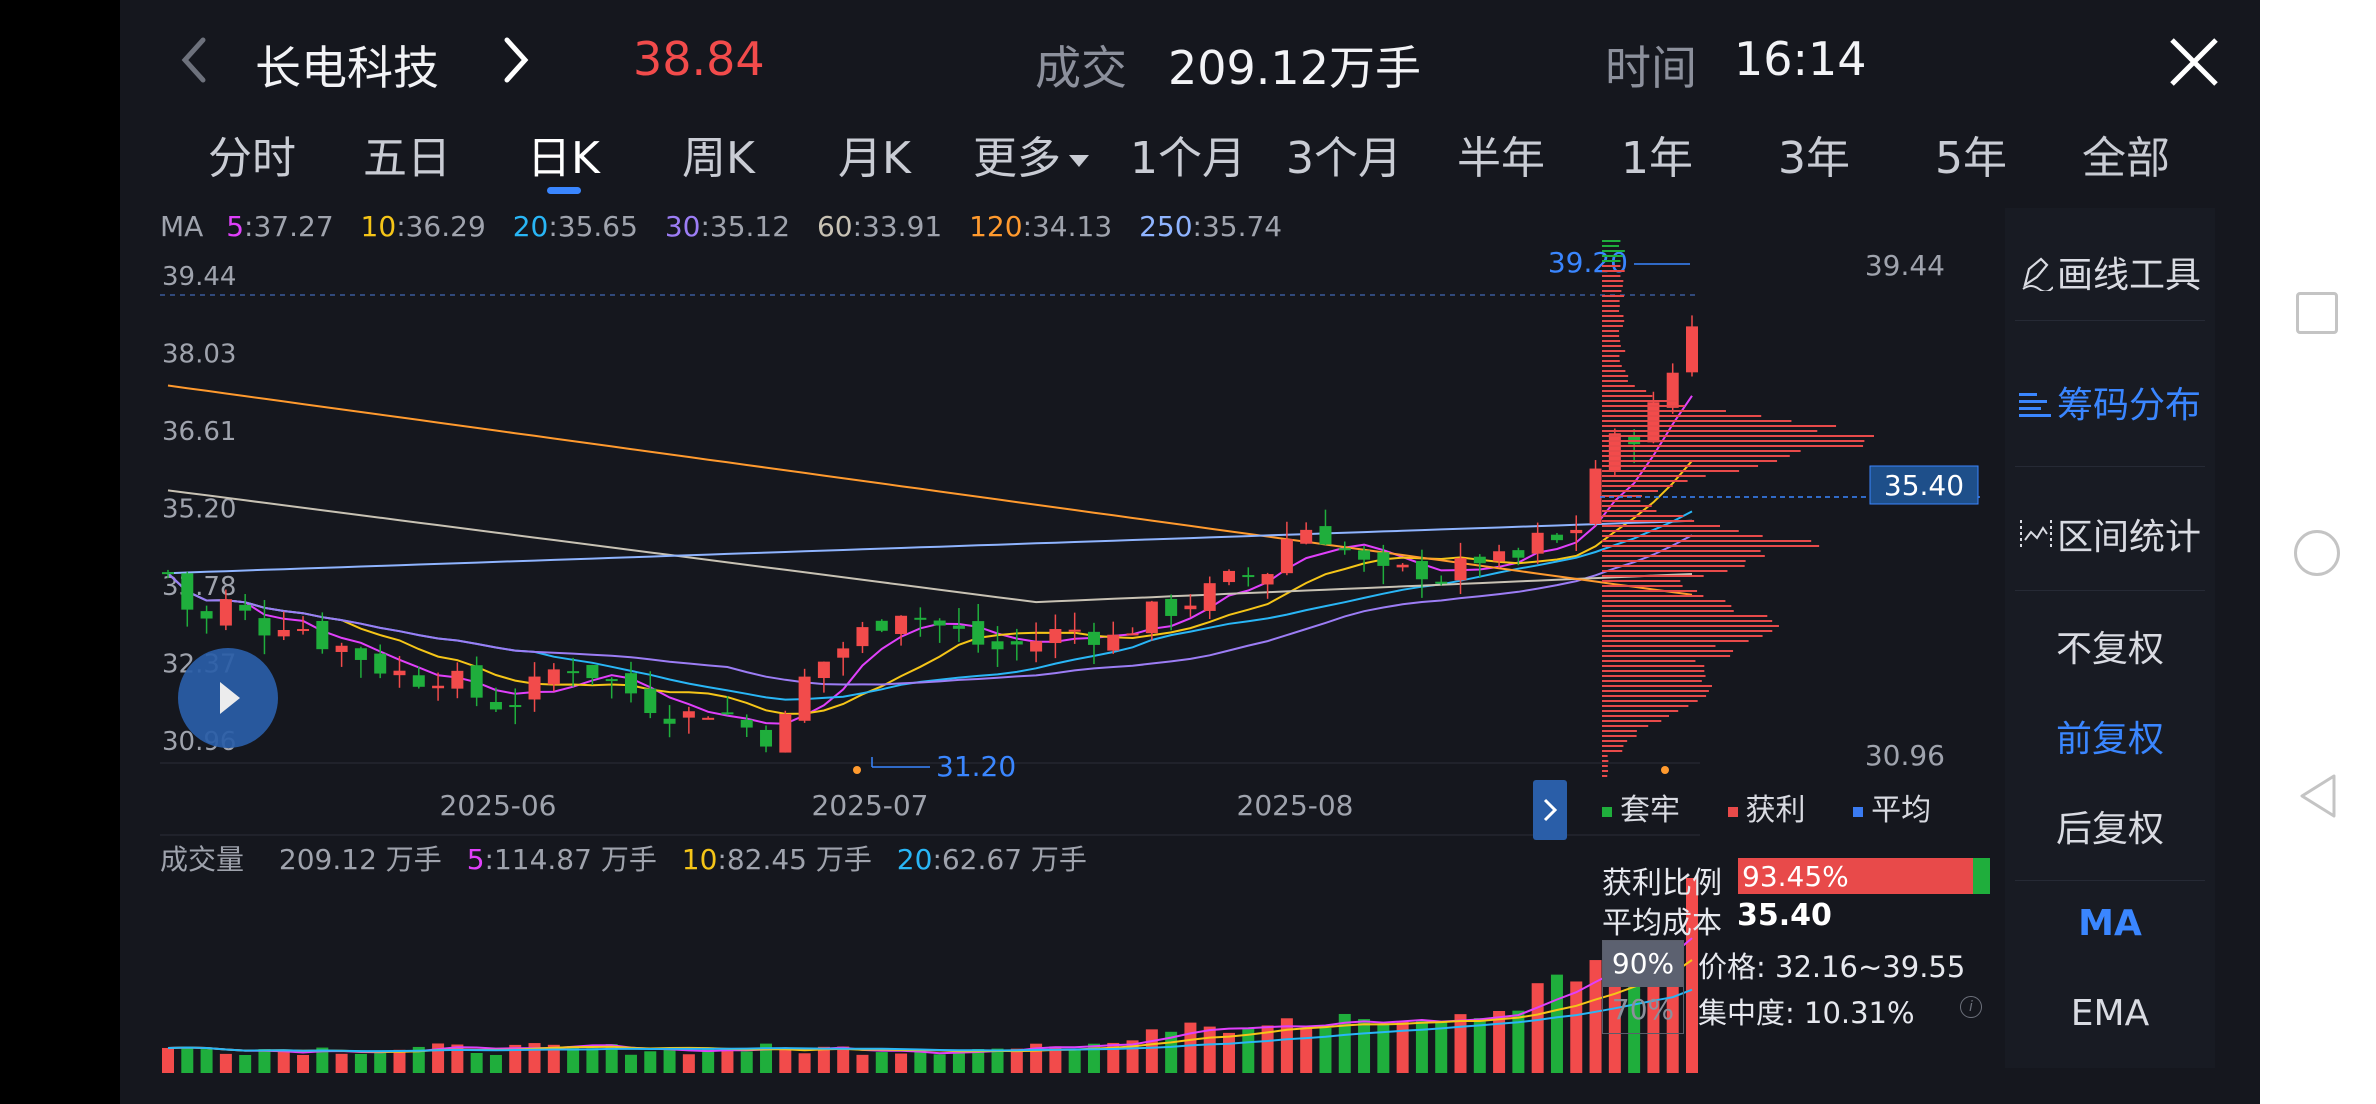  Describe the element at coordinates (1800, 59) in the screenshot. I see `time-value: 16:14` at that location.